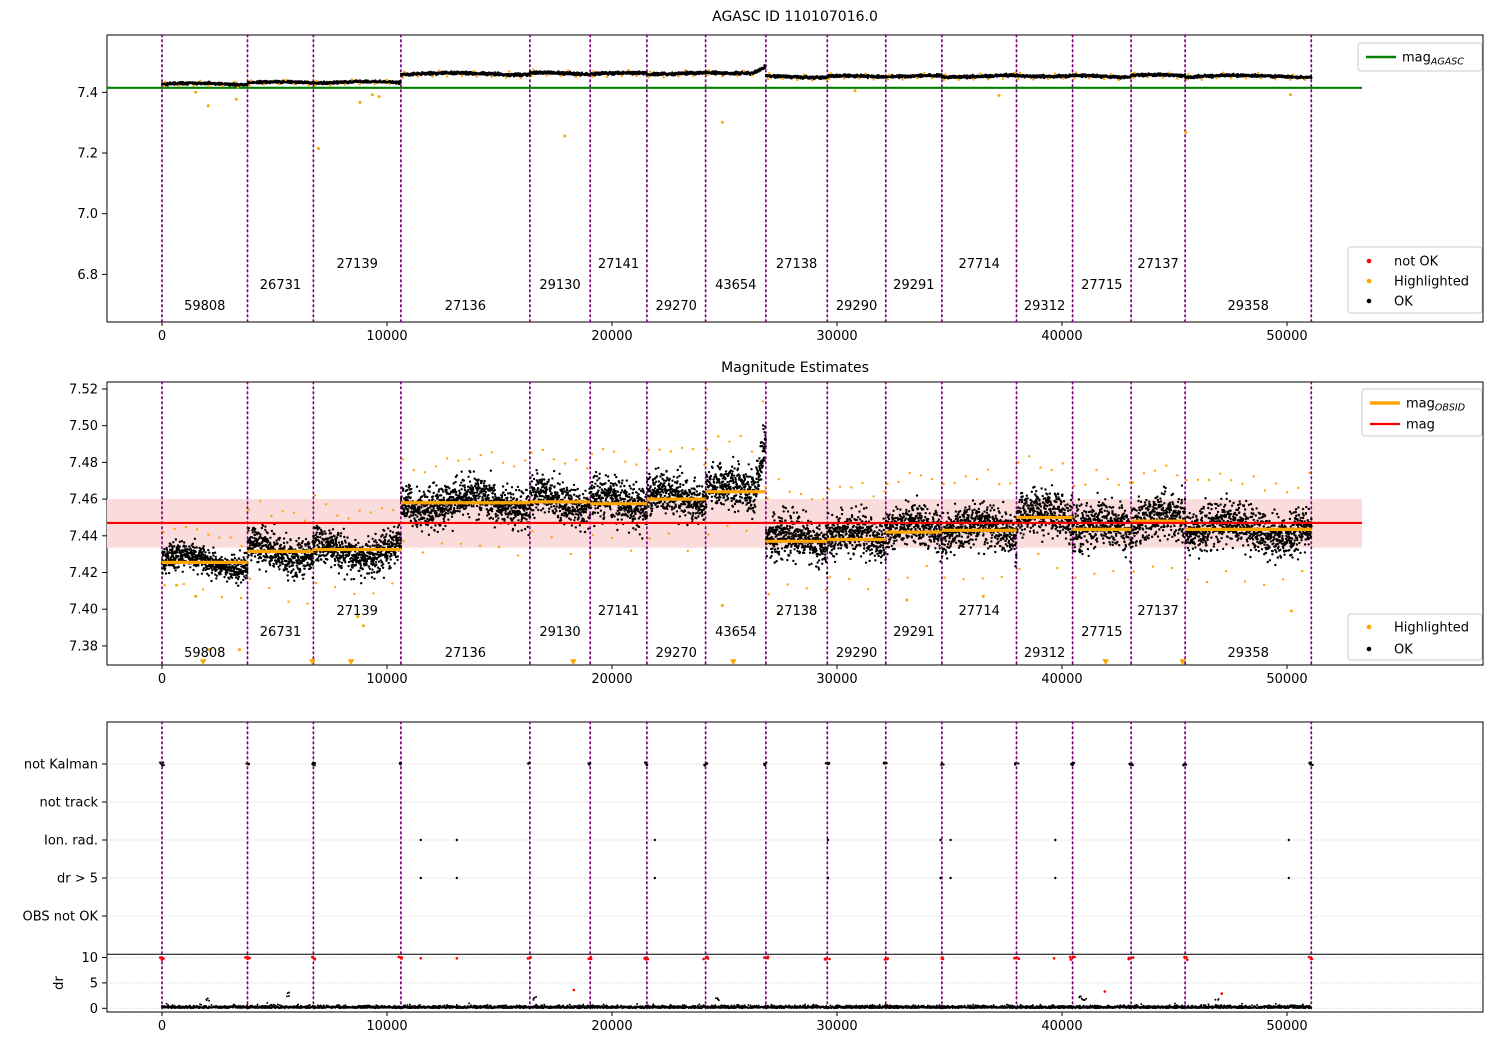  What do you see at coordinates (94, 1009) in the screenshot?
I see `dr-tick-label: 0` at bounding box center [94, 1009].